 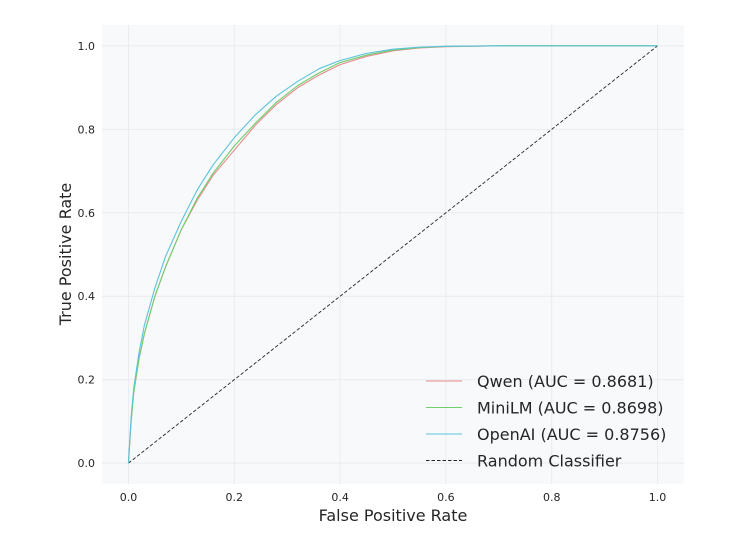 What do you see at coordinates (87, 129) in the screenshot?
I see `y-tick-label: 0.8` at bounding box center [87, 129].